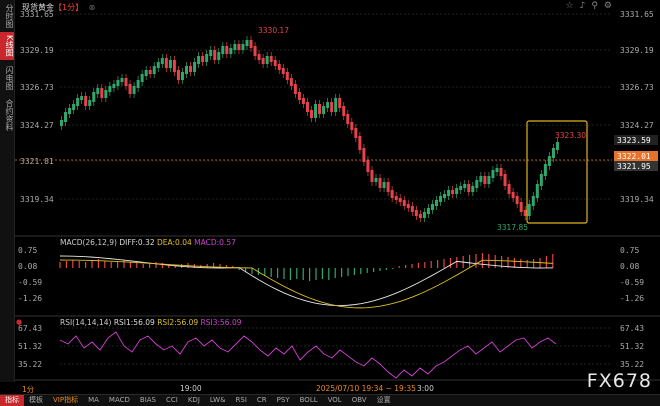  What do you see at coordinates (383, 400) in the screenshot?
I see `toolbar-item-15: 设置` at bounding box center [383, 400].